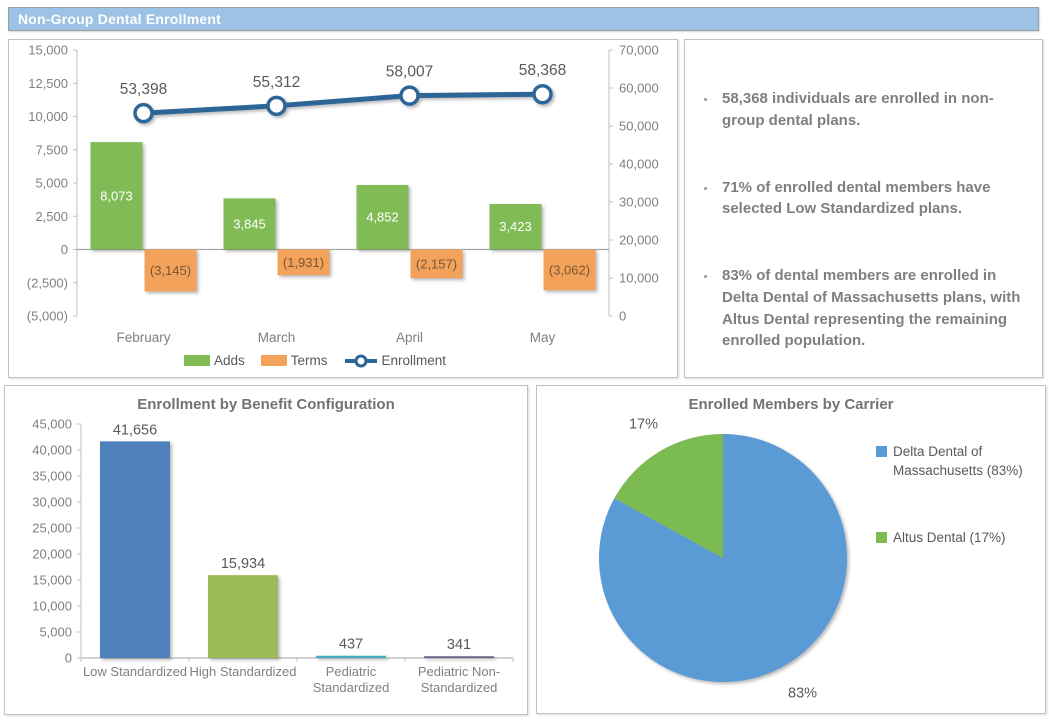  What do you see at coordinates (143, 113) in the screenshot?
I see `enrollment-marker-february` at bounding box center [143, 113].